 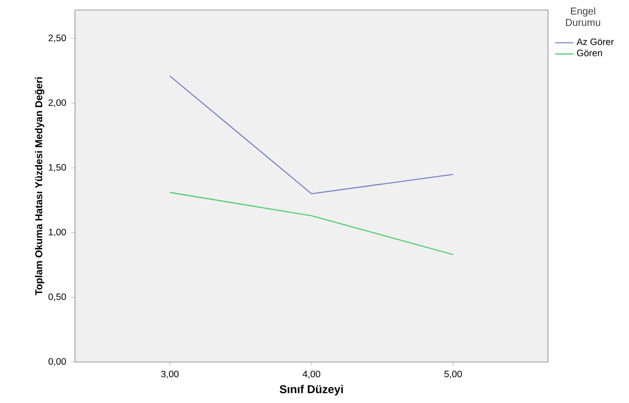 What do you see at coordinates (583, 16) in the screenshot?
I see `legend-title: Engel Durumu` at bounding box center [583, 16].